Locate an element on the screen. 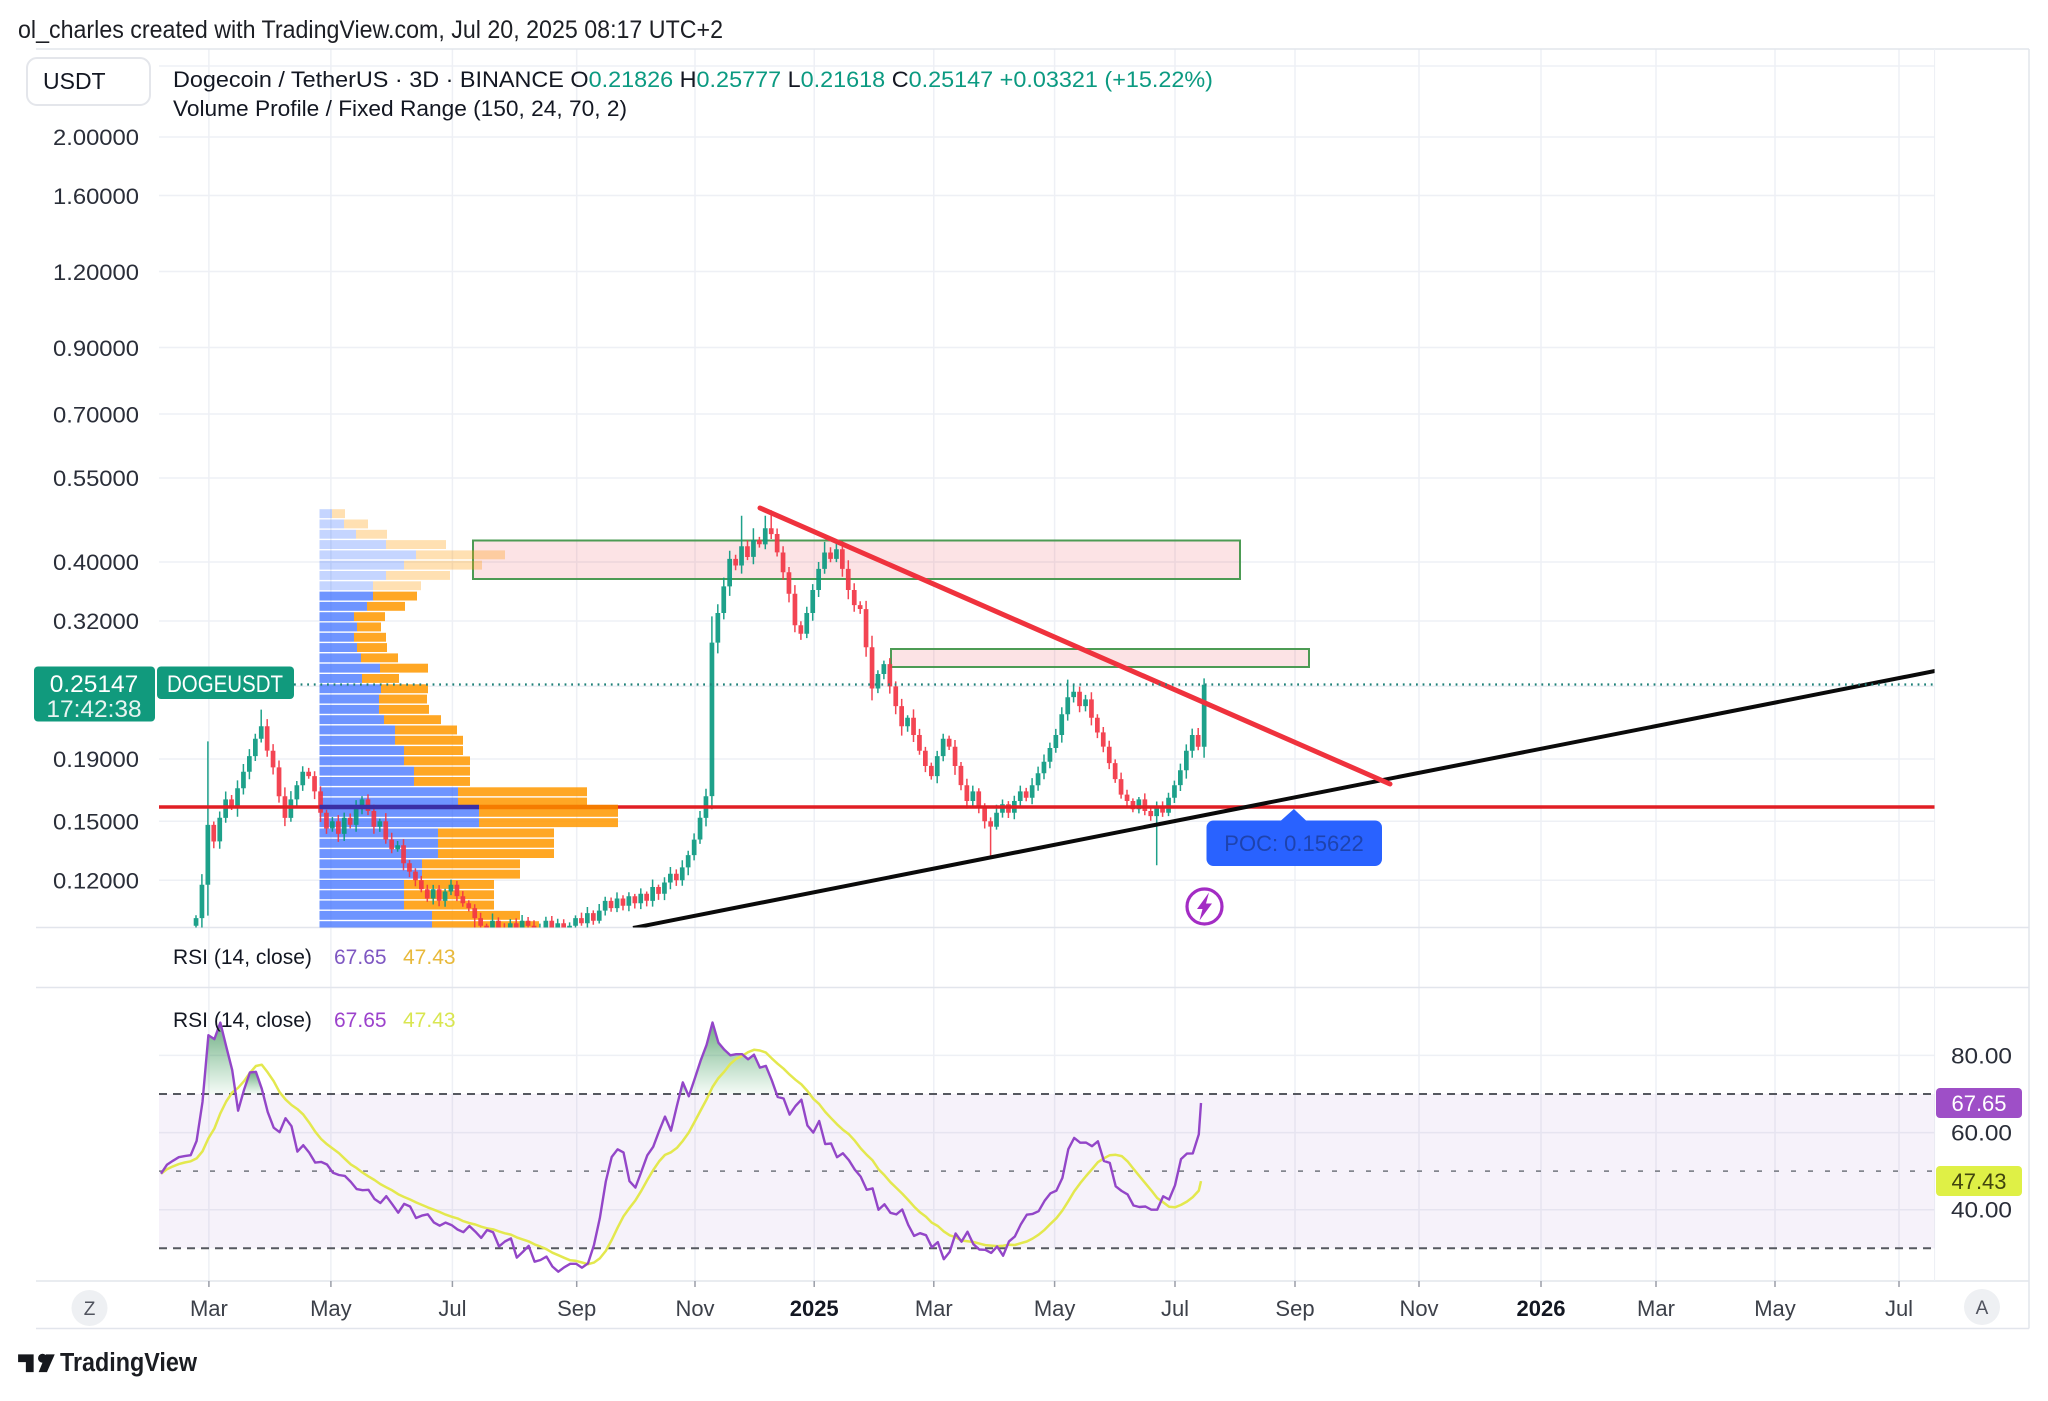 The image size is (2048, 1401). svg-text: 0.15000 is located at coordinates (96, 821).